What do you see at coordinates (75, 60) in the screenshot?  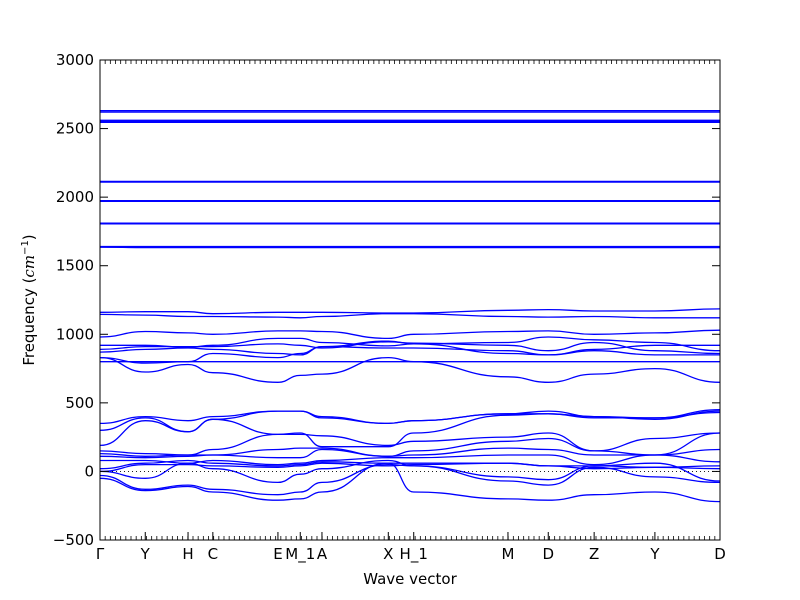 I see `y-tick-label: 3000` at bounding box center [75, 60].